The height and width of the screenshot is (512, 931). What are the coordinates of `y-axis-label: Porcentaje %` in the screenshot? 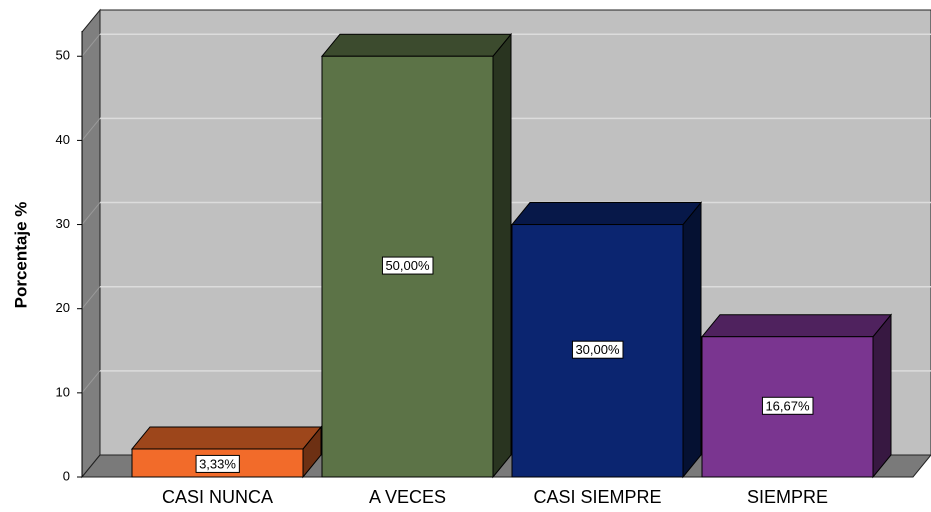 It's located at (20, 255).